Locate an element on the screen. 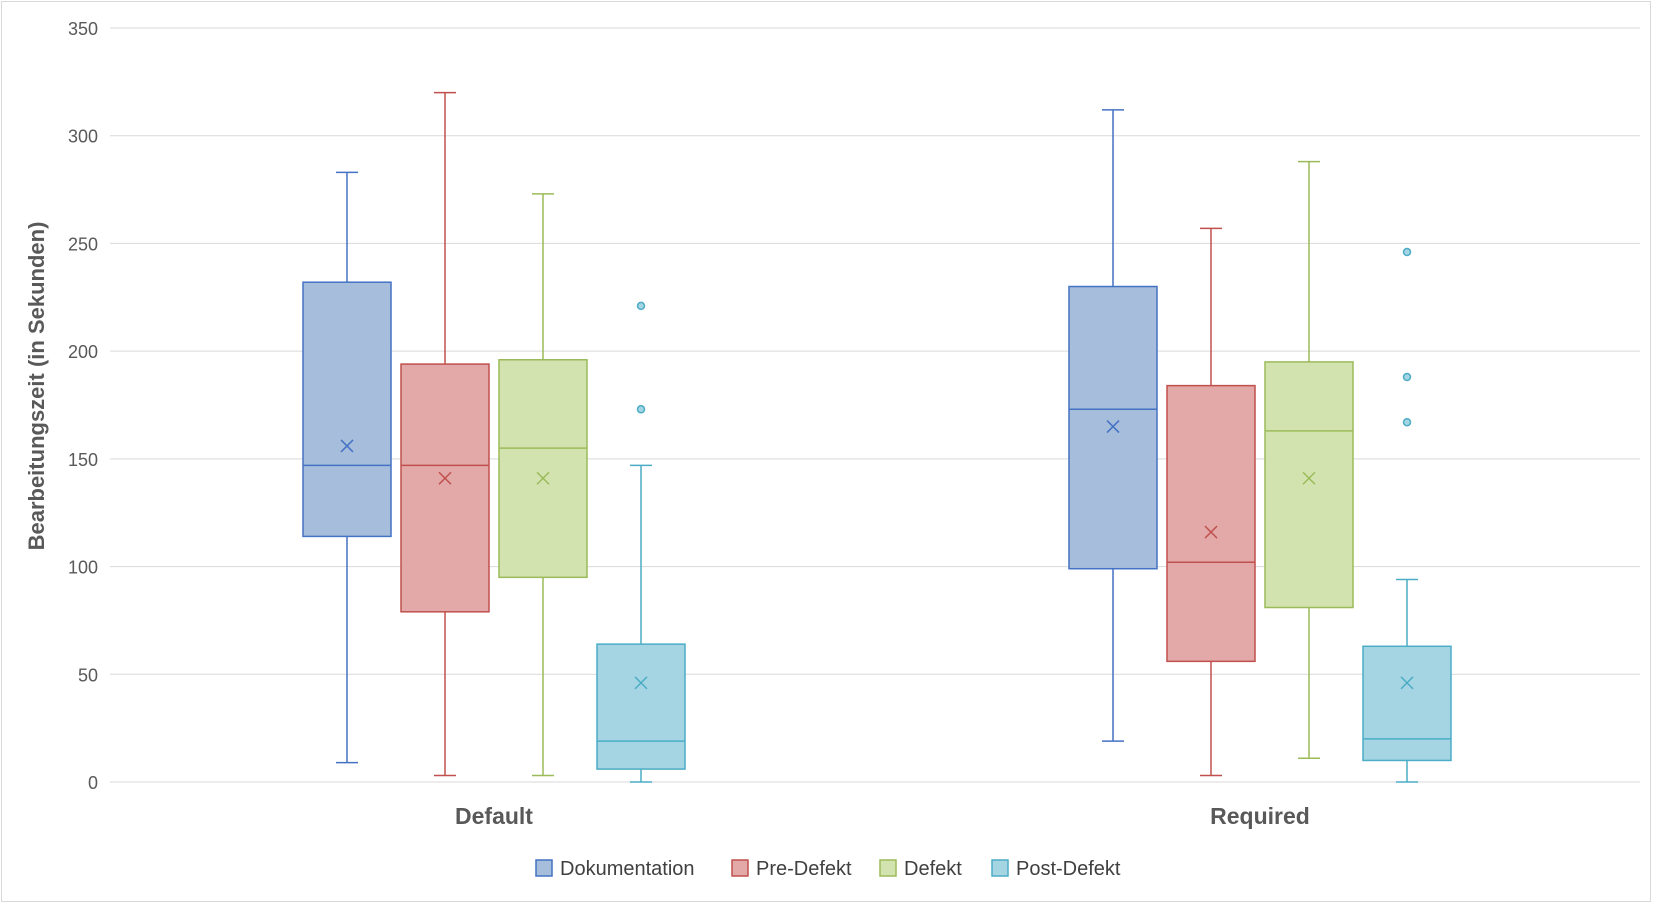 The height and width of the screenshot is (908, 1654). legend-label: Post-Defekt is located at coordinates (1068, 869).